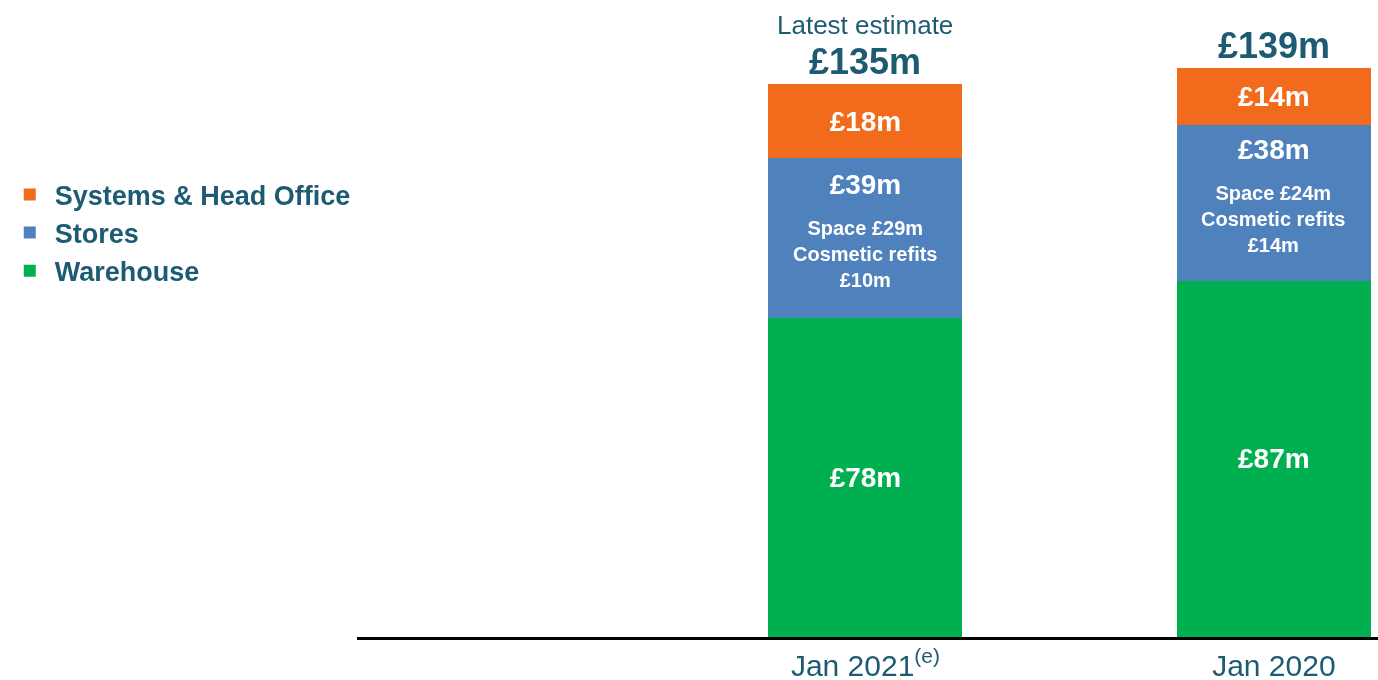 Image resolution: width=1378 pixels, height=680 pixels. I want to click on data-label: £14m, so click(1274, 97).